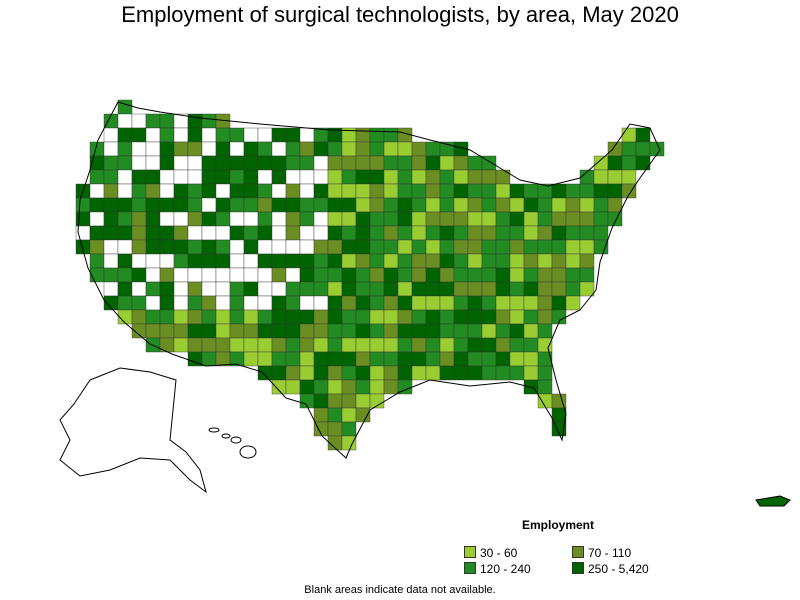 The width and height of the screenshot is (800, 600). I want to click on puerto-rico, so click(773, 501).